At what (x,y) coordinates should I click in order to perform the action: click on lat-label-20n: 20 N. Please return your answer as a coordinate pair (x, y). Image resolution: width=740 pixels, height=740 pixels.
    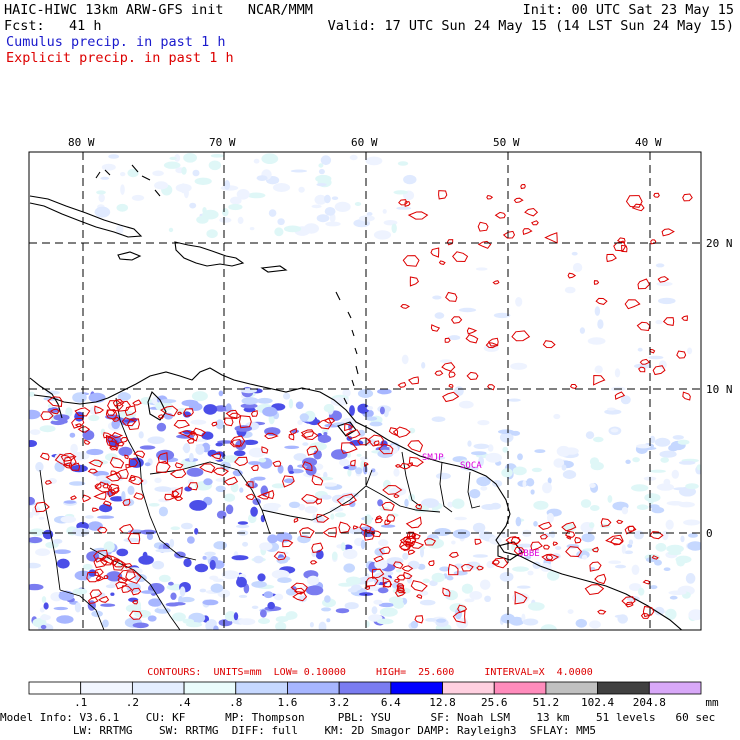
    Looking at the image, I should click on (719, 243).